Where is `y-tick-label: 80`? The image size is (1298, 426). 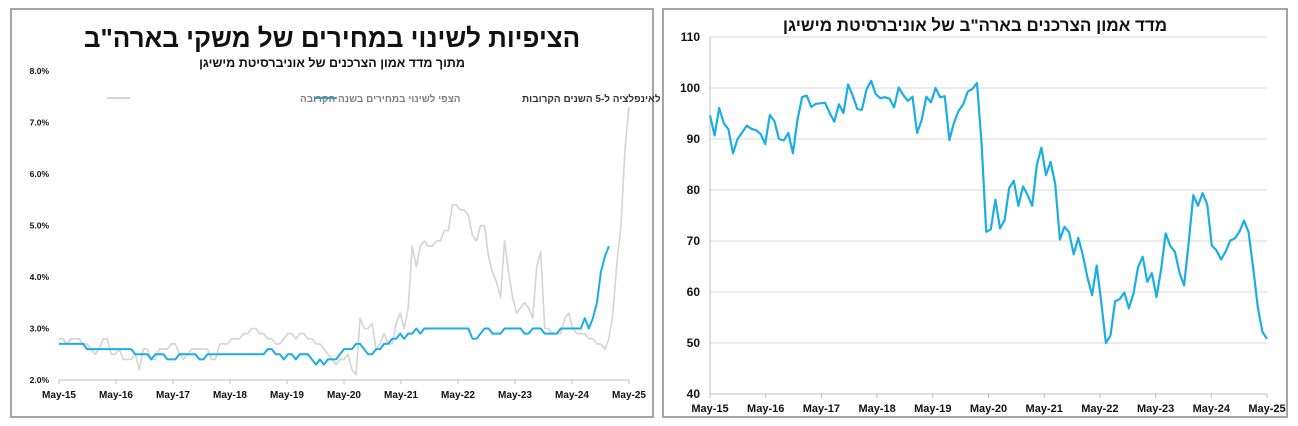
y-tick-label: 80 is located at coordinates (694, 190).